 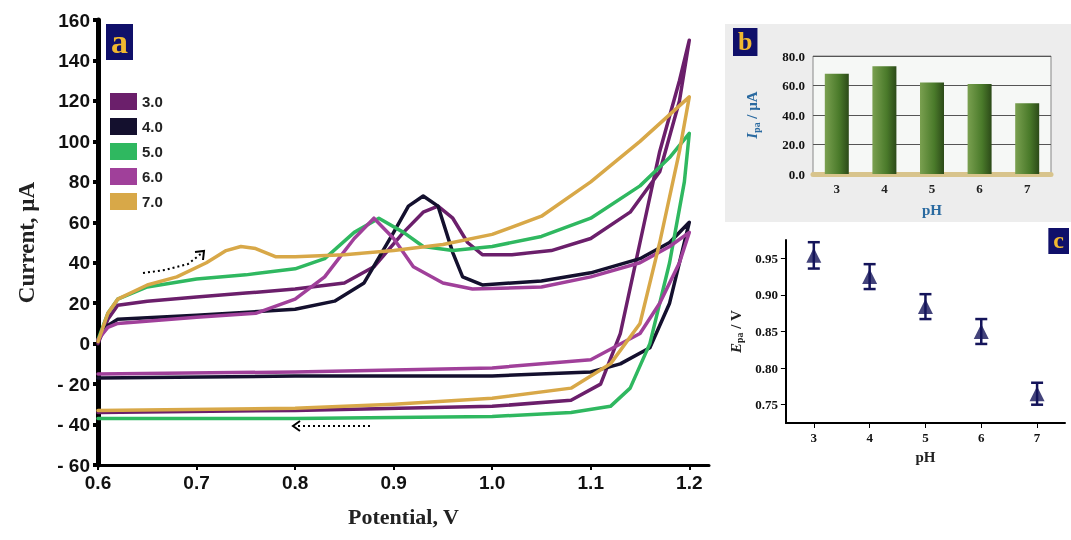 What do you see at coordinates (745, 41) in the screenshot?
I see `text: b` at bounding box center [745, 41].